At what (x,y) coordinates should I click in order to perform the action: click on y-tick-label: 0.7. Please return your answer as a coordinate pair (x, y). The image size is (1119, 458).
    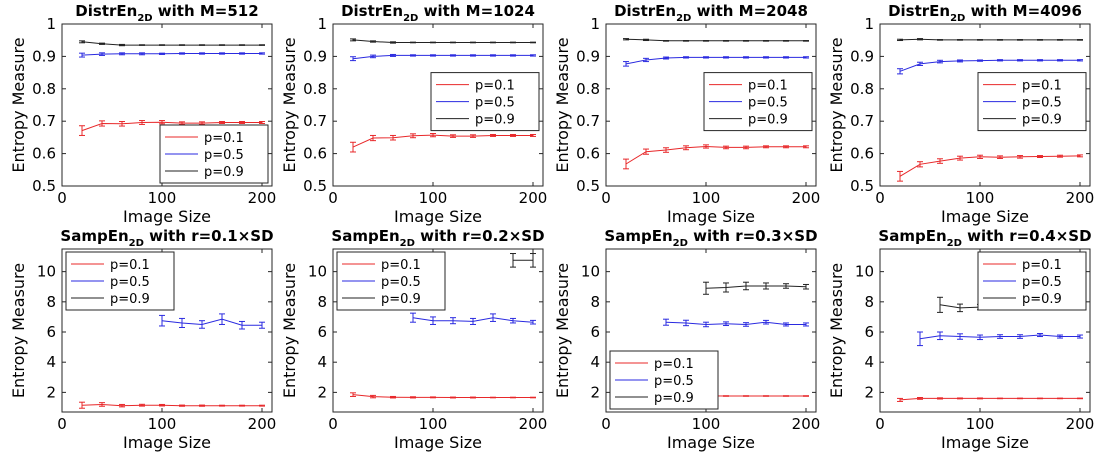
    Looking at the image, I should click on (44, 121).